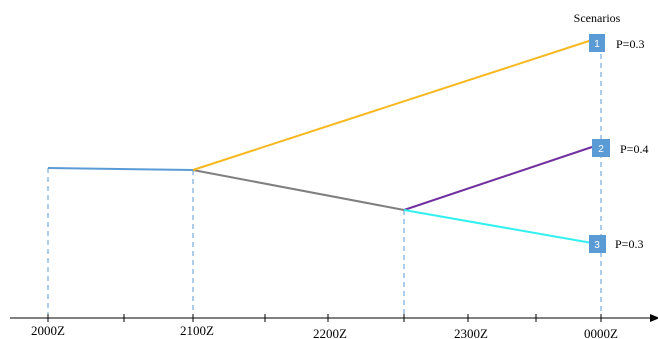 Image resolution: width=658 pixels, height=339 pixels. Describe the element at coordinates (630, 44) in the screenshot. I see `scenario-1-probability: P=0.3` at that location.